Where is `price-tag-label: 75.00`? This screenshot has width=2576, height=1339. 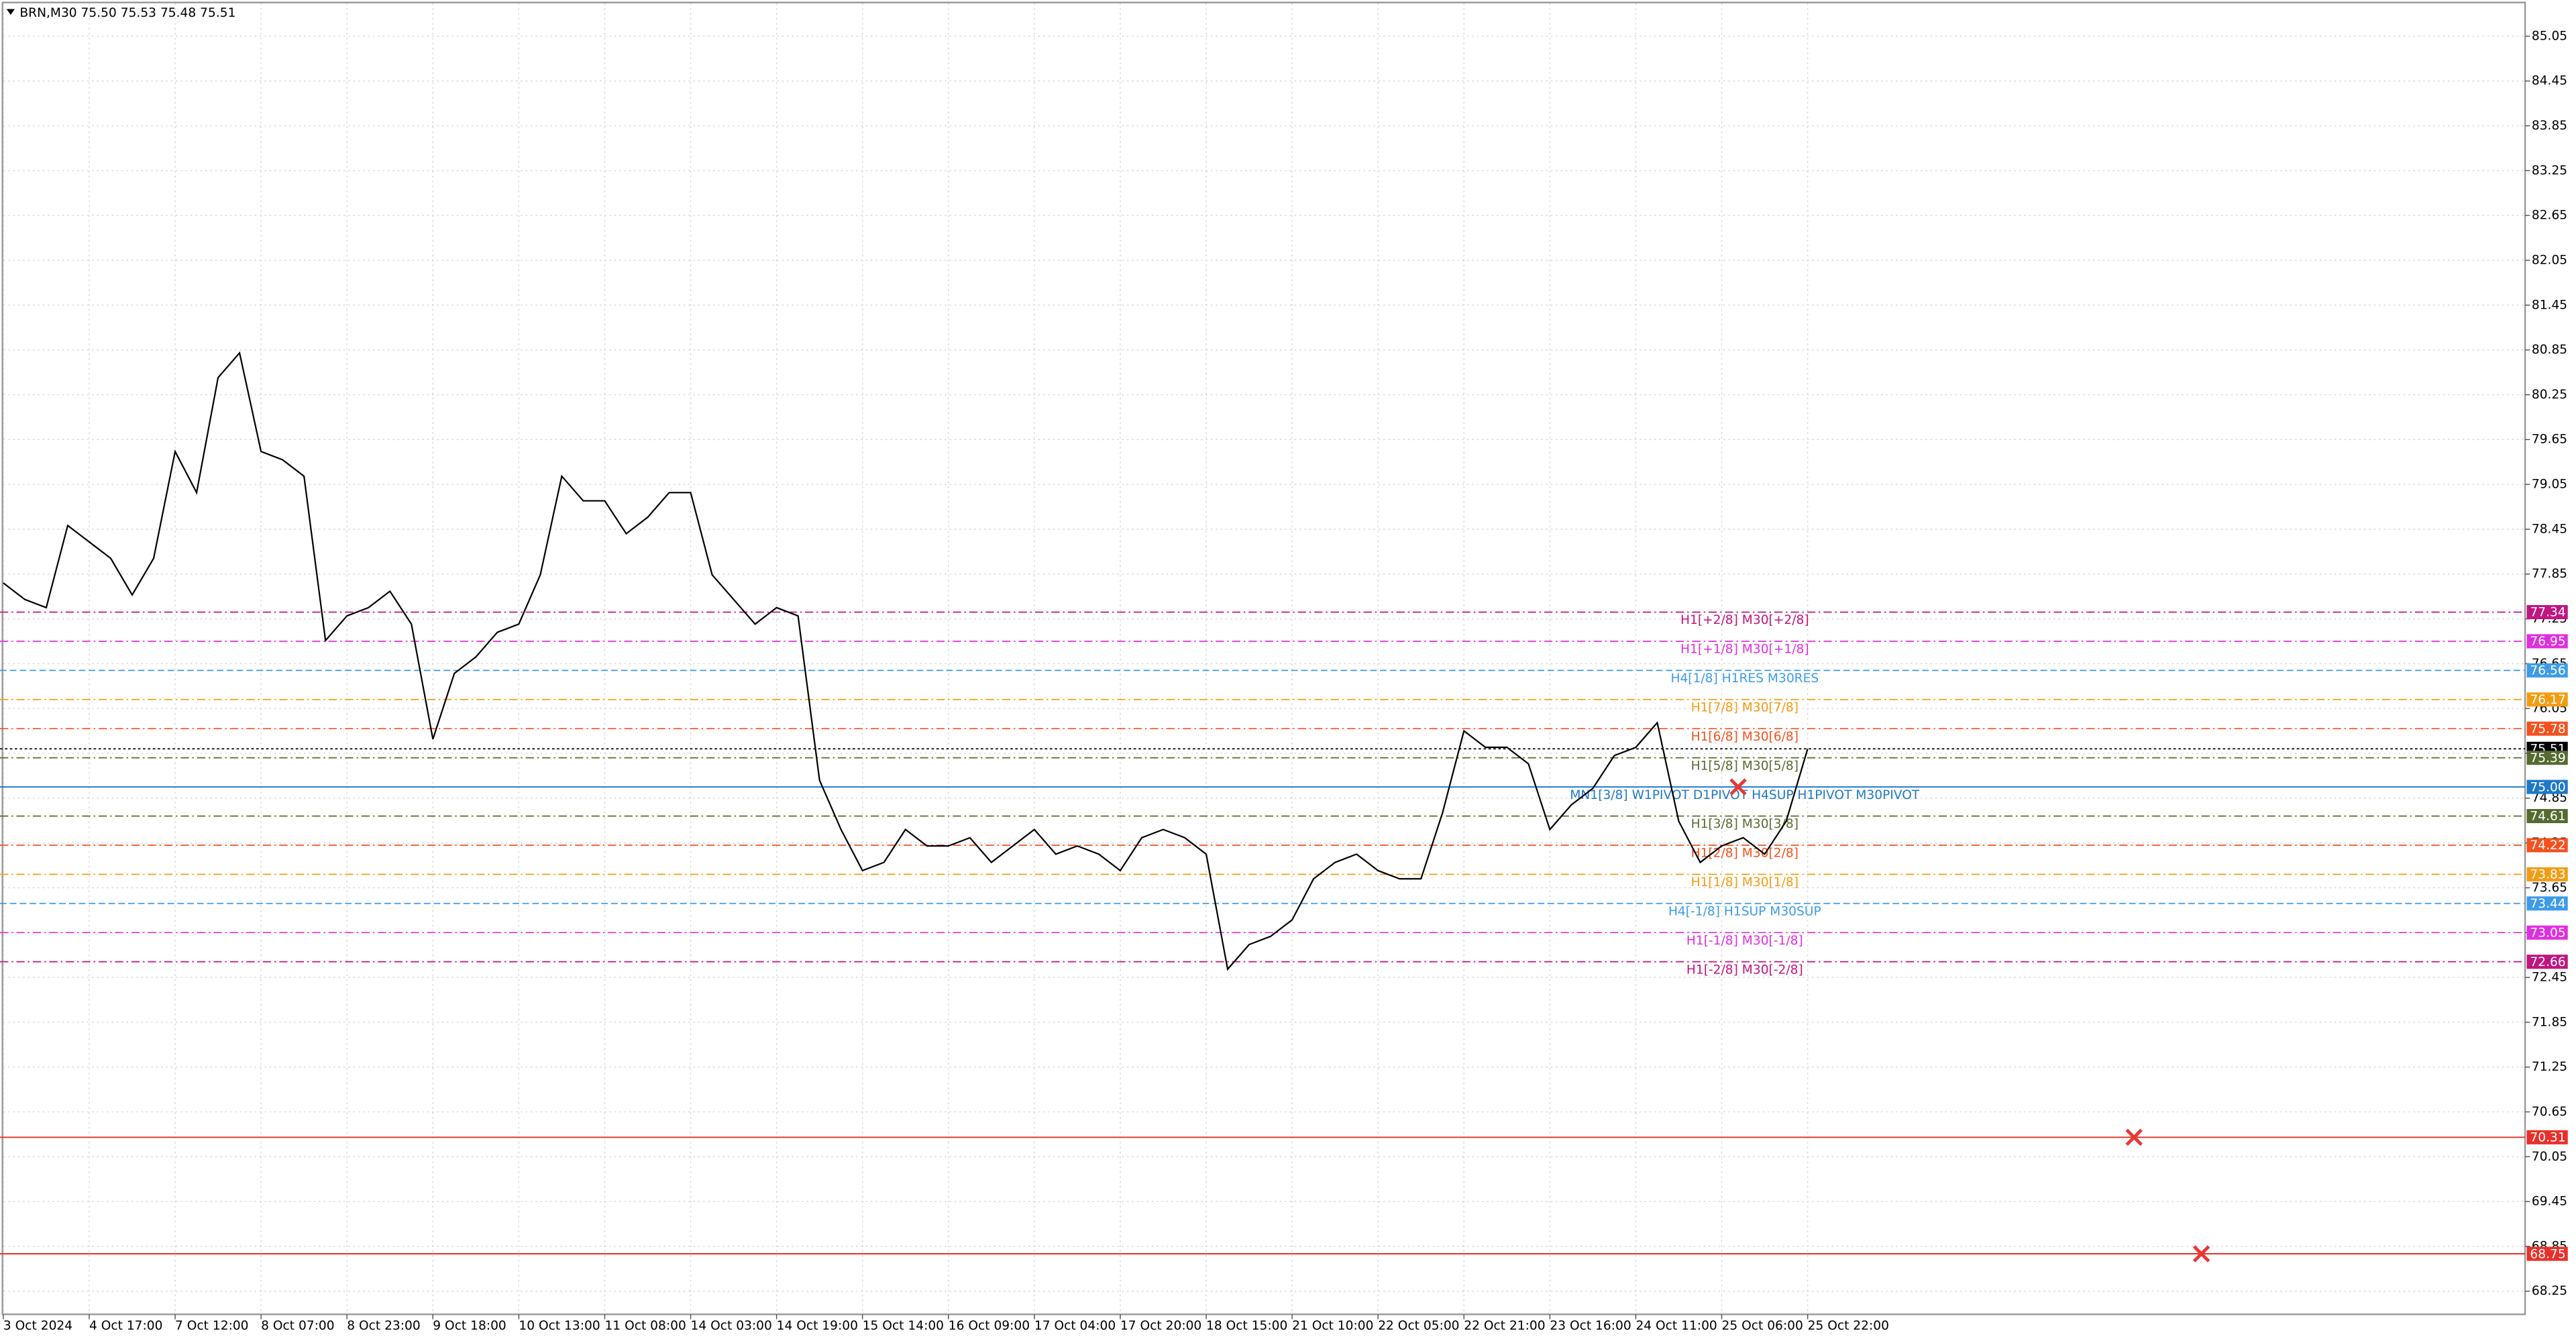 price-tag-label: 75.00 is located at coordinates (2547, 787).